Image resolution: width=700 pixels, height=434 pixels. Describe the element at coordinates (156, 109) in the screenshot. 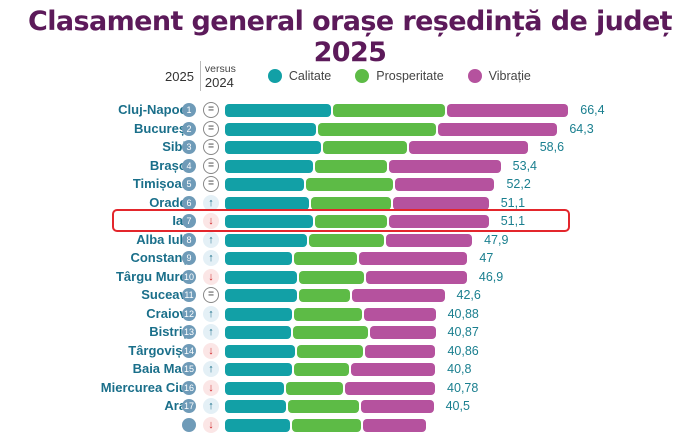

I see `city-label: Cluj-Napoca` at that location.